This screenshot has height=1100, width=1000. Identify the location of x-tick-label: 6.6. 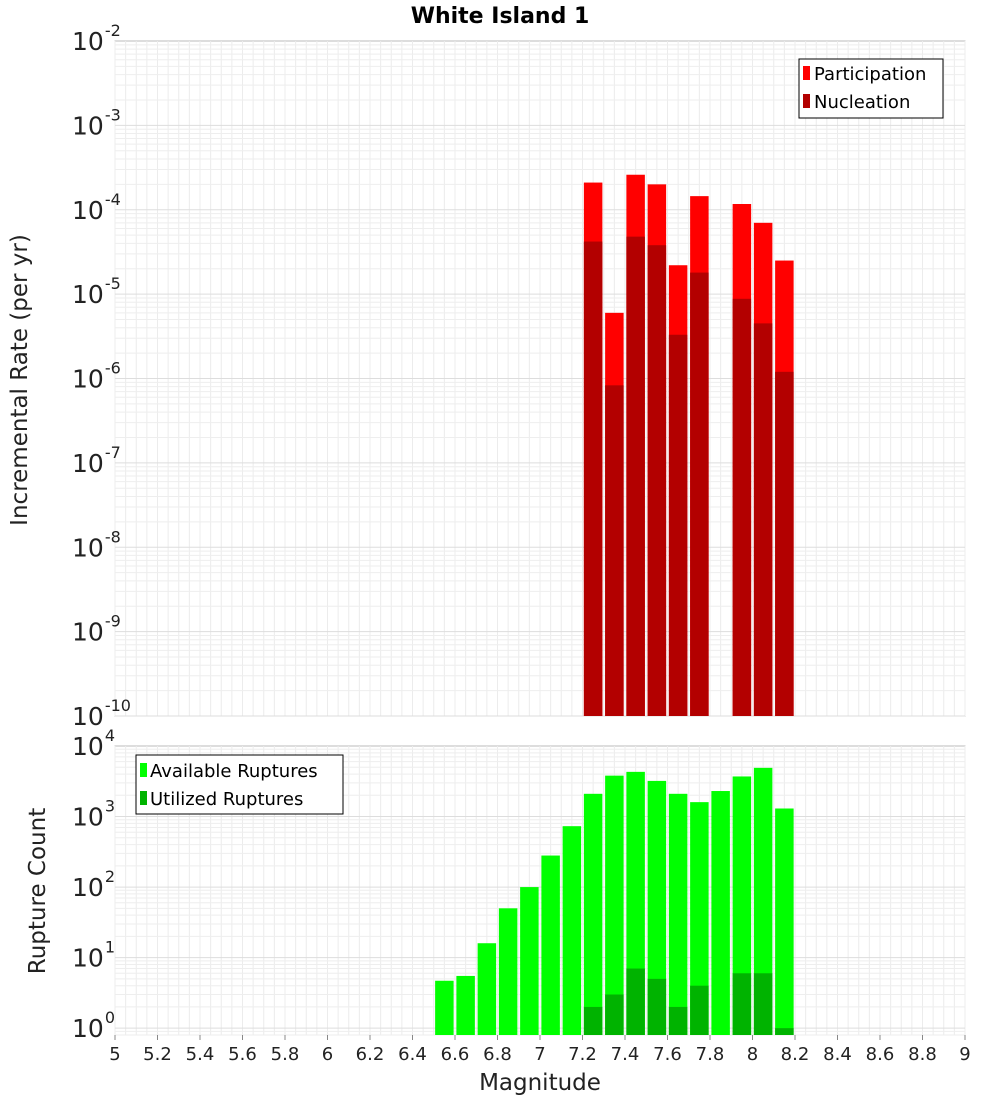
(455, 1054).